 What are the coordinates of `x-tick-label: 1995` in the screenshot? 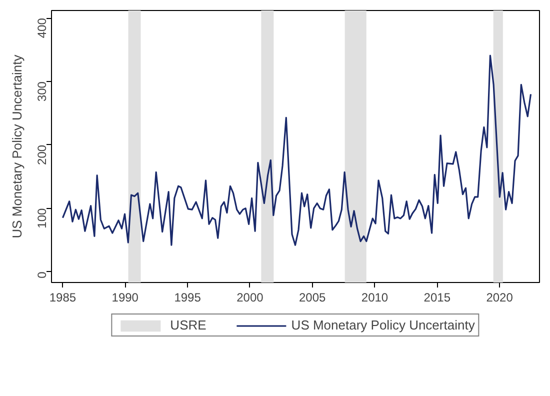 It's located at (188, 297).